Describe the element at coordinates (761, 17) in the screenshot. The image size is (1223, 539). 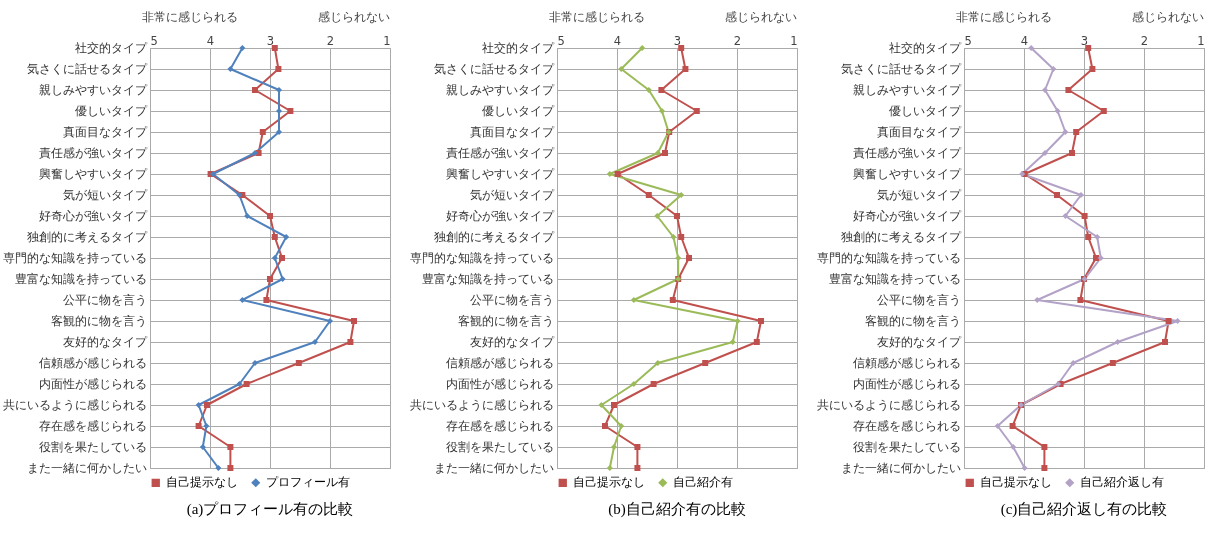
I see `text: 感じられない` at that location.